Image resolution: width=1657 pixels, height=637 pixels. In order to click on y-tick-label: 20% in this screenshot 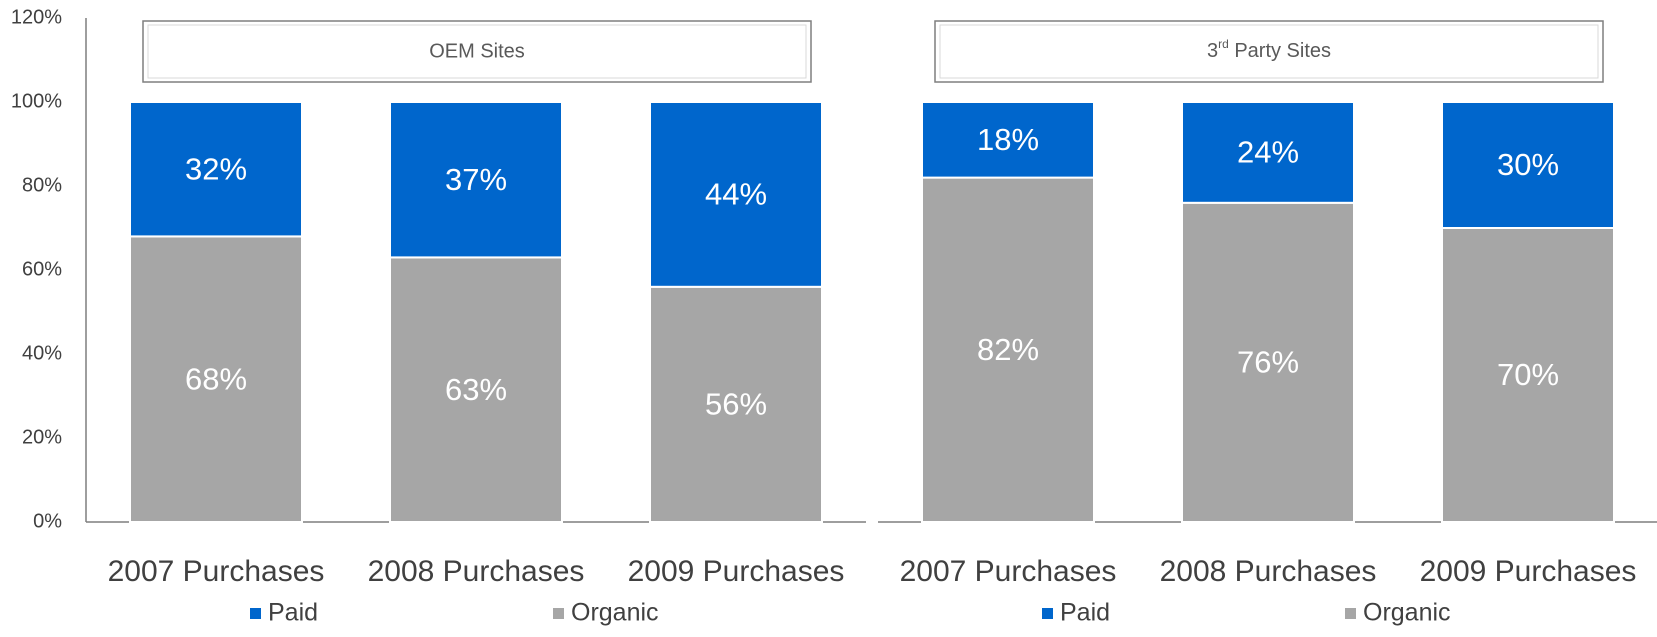, I will do `click(42, 437)`.